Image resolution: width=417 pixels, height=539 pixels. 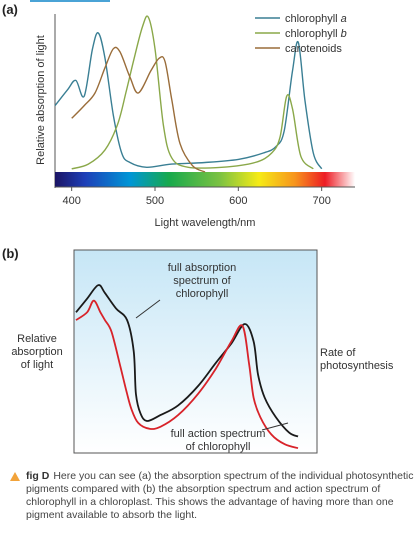 What do you see at coordinates (71, 201) in the screenshot?
I see `a-tick-label: 400` at bounding box center [71, 201].